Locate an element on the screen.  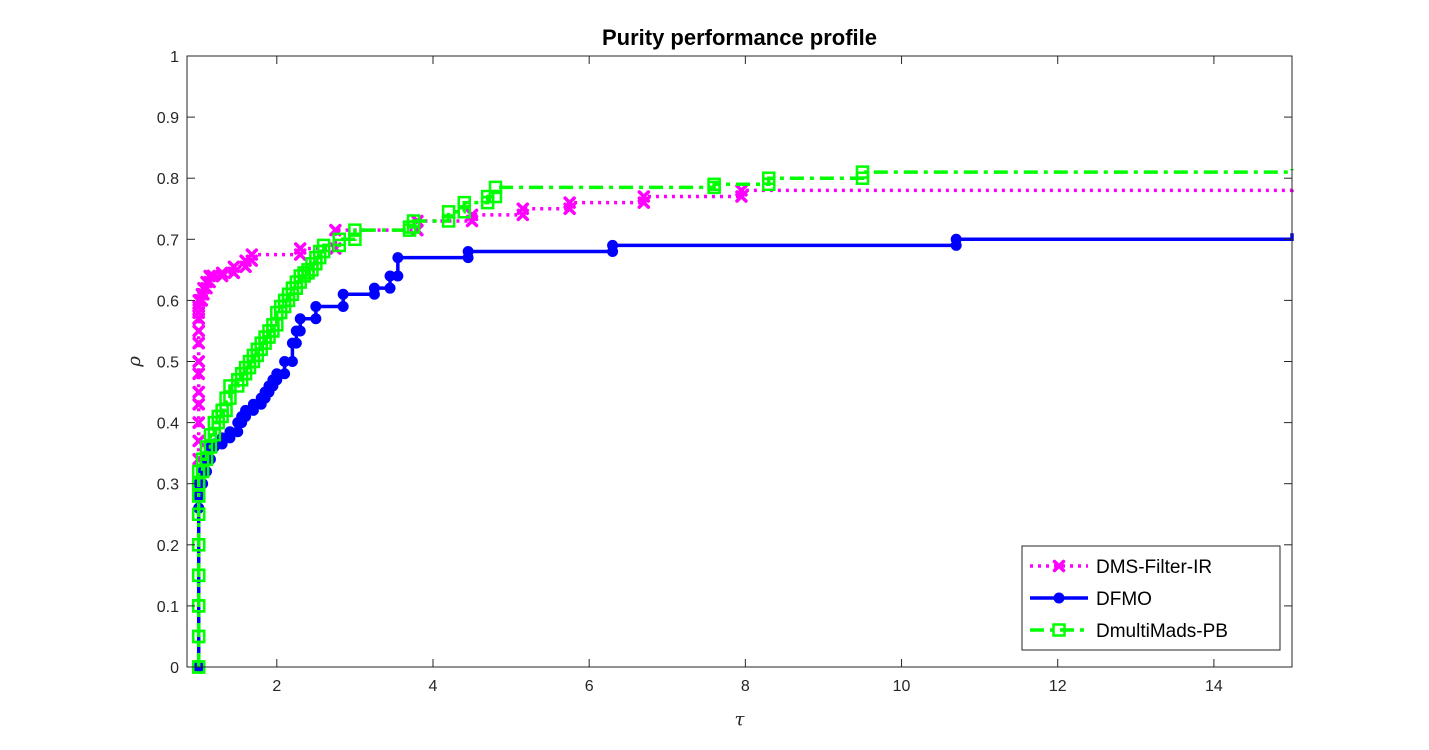
legend-item: DMS-Filter-IR is located at coordinates (1121, 567).